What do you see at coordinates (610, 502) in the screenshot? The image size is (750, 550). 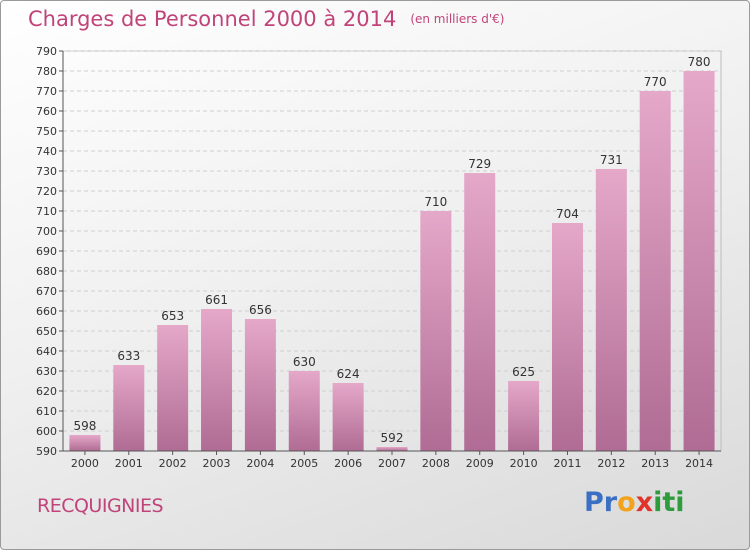 I see `logo-letter: r` at bounding box center [610, 502].